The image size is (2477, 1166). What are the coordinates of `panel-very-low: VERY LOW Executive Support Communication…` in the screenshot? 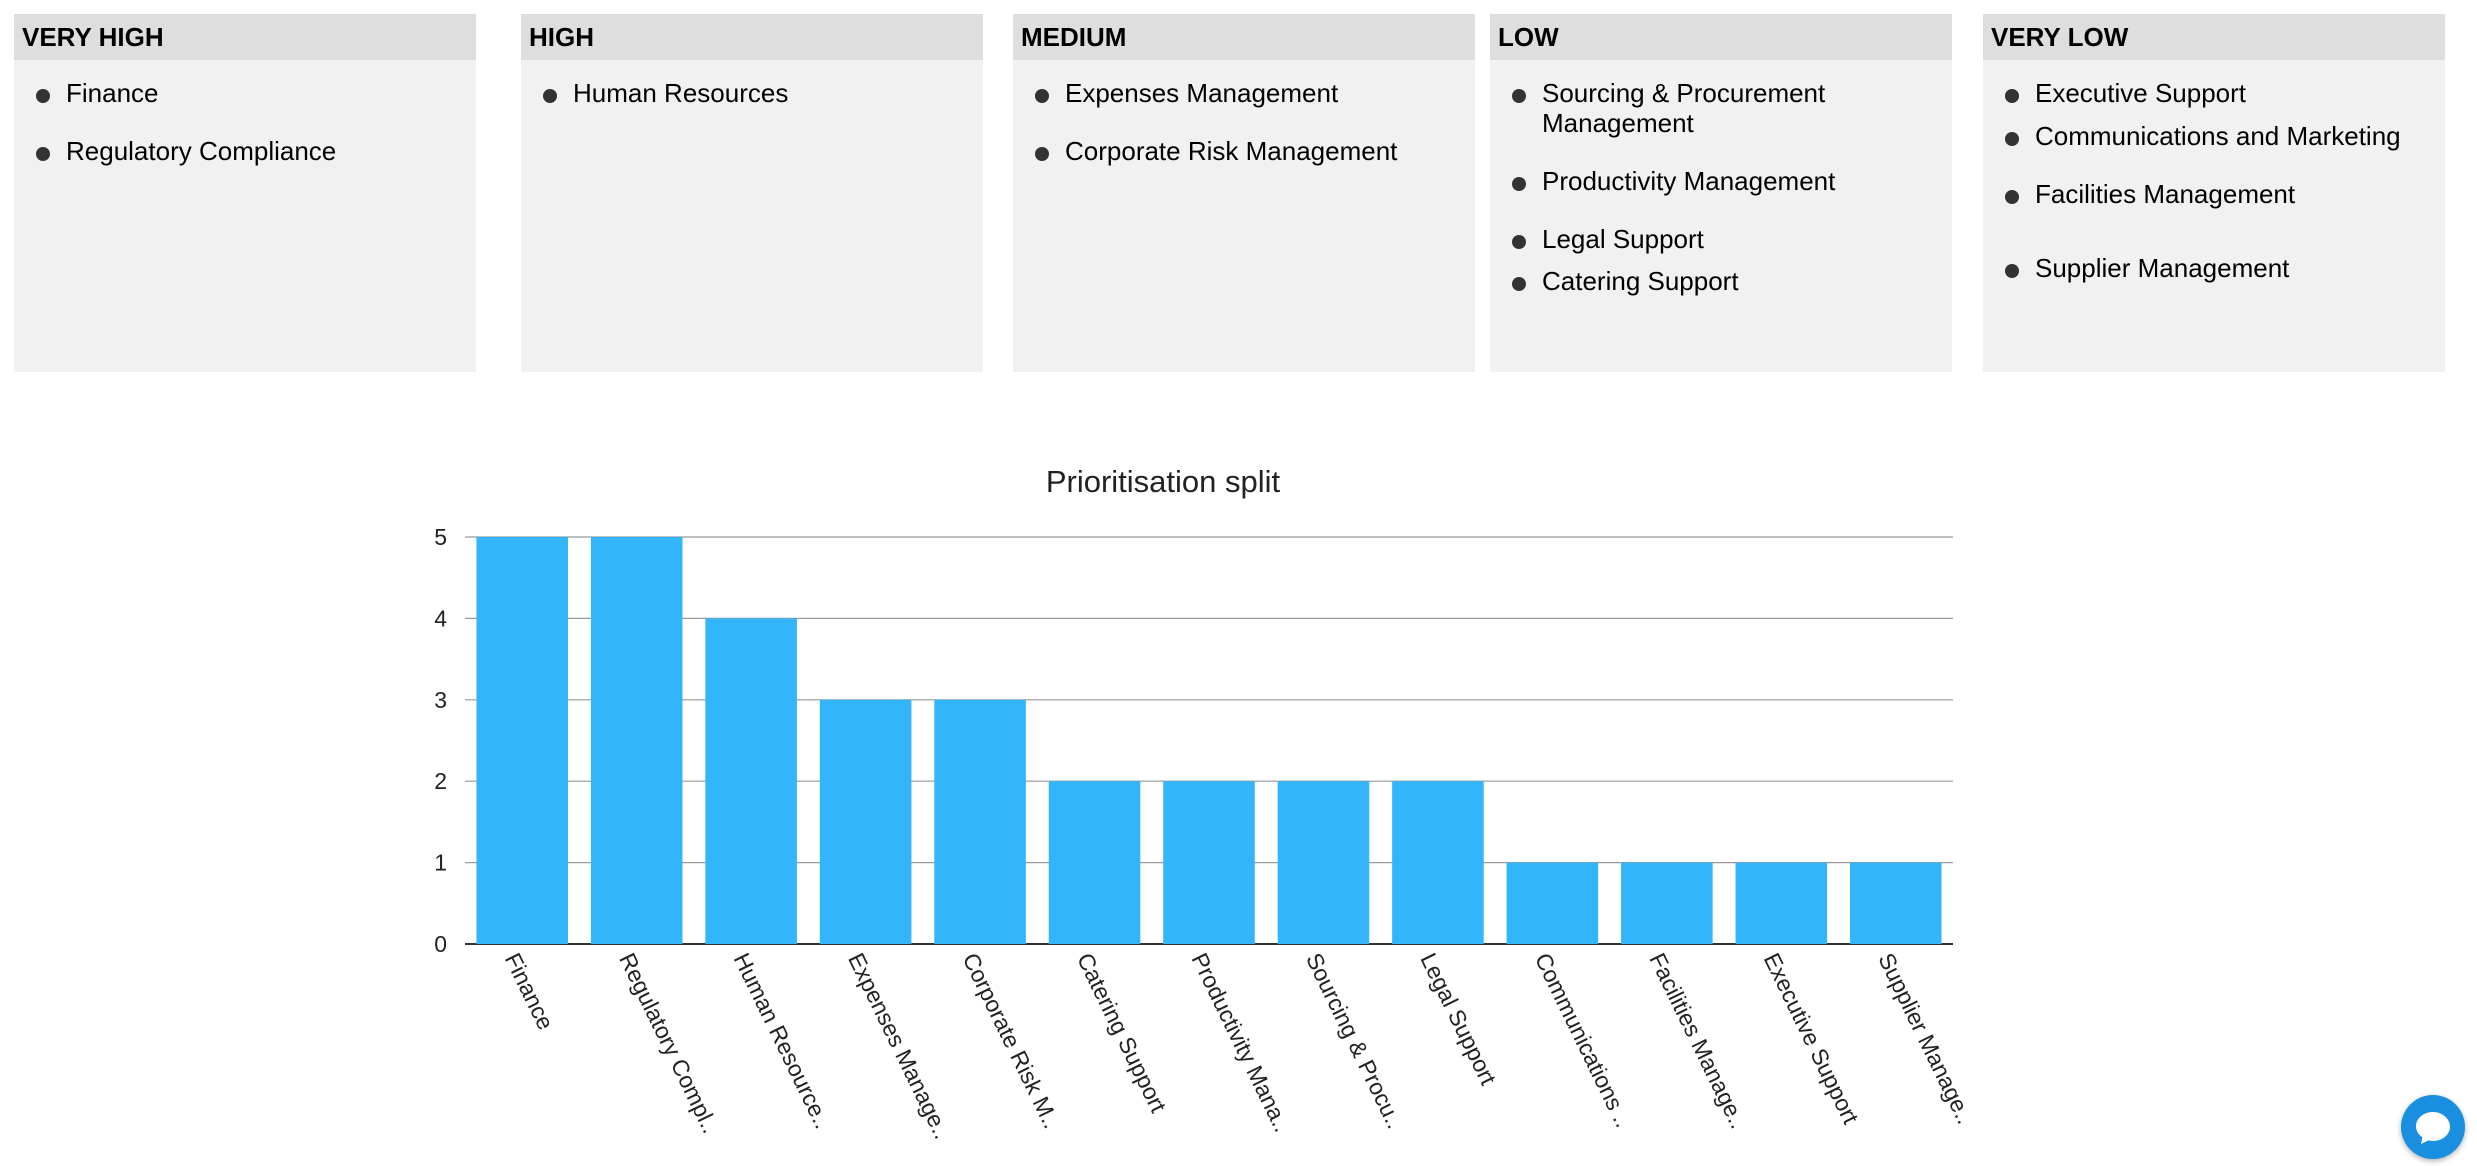 It's located at (2214, 193).